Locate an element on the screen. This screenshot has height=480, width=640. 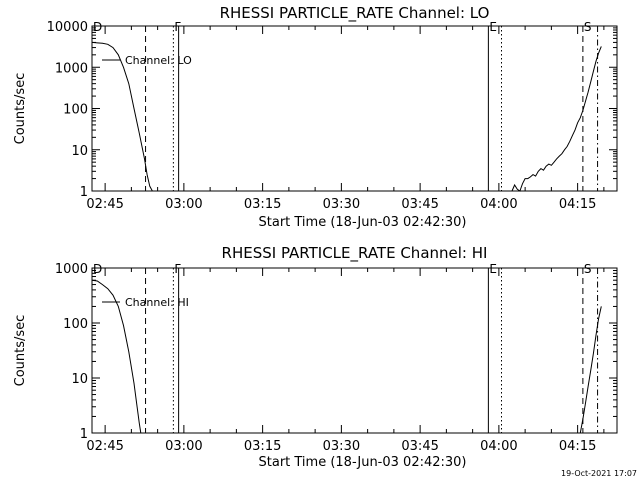
chart-title: RHESSI PARTICLE_RATE Channel: HI is located at coordinates (355, 253).